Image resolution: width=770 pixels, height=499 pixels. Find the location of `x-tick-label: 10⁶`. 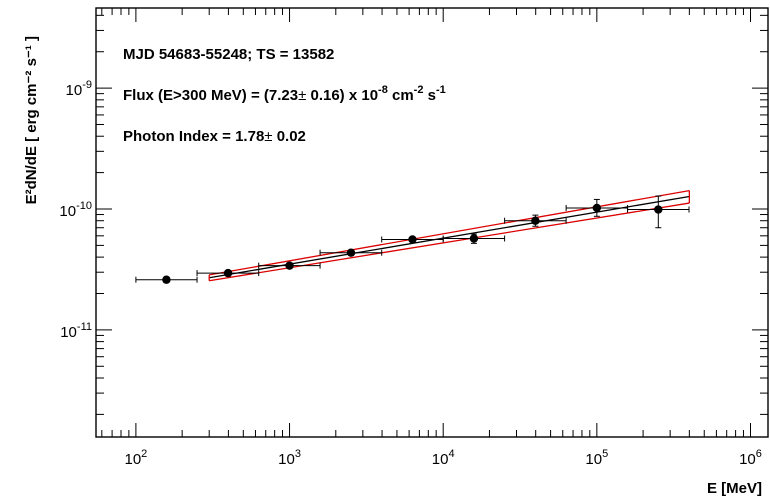

x-tick-label: 10⁶ is located at coordinates (750, 458).